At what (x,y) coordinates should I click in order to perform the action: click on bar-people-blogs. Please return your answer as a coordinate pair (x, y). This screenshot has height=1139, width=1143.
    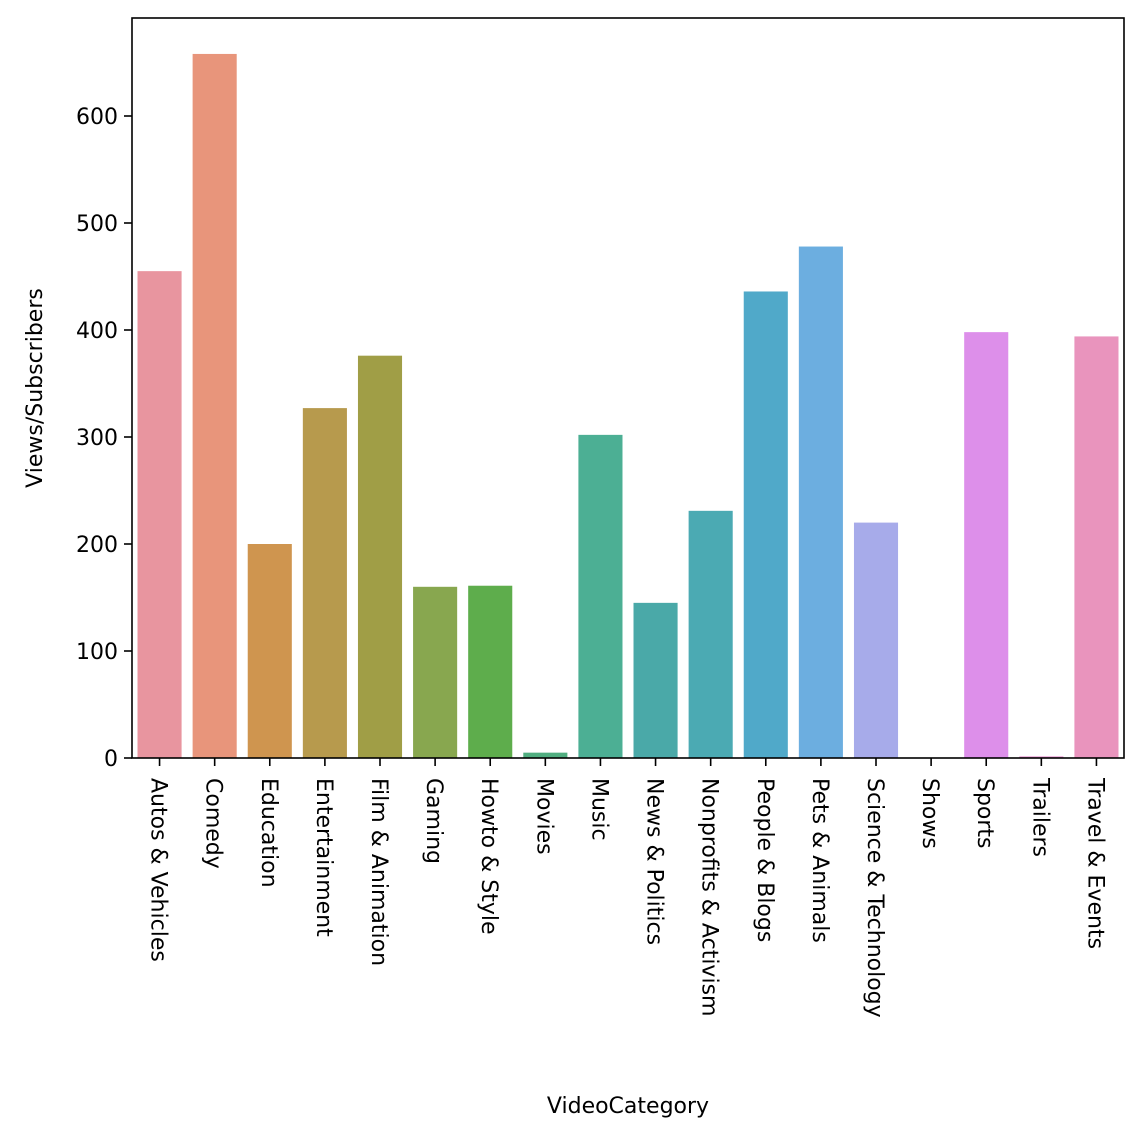
    Looking at the image, I should click on (765, 524).